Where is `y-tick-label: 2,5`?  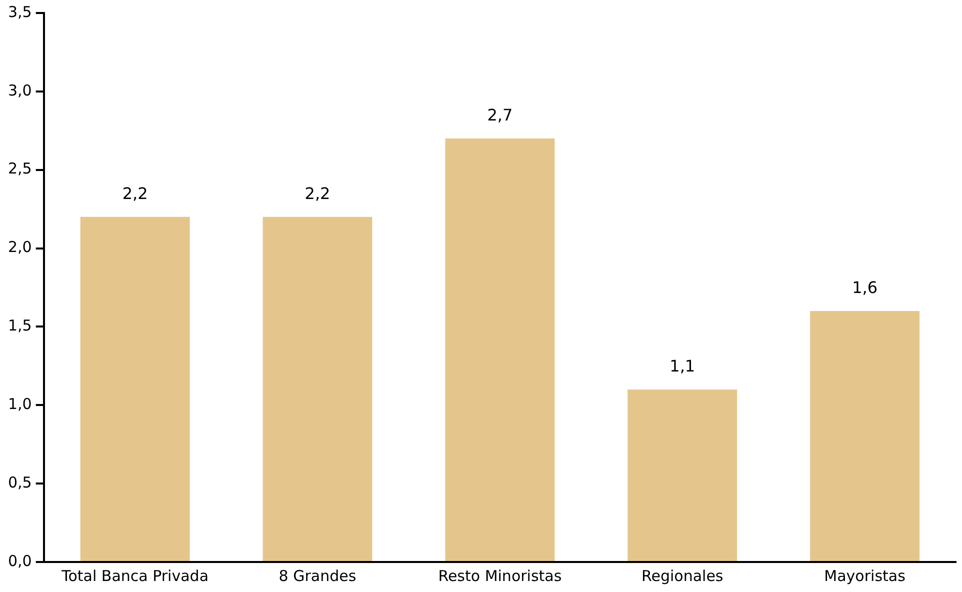 y-tick-label: 2,5 is located at coordinates (20, 169).